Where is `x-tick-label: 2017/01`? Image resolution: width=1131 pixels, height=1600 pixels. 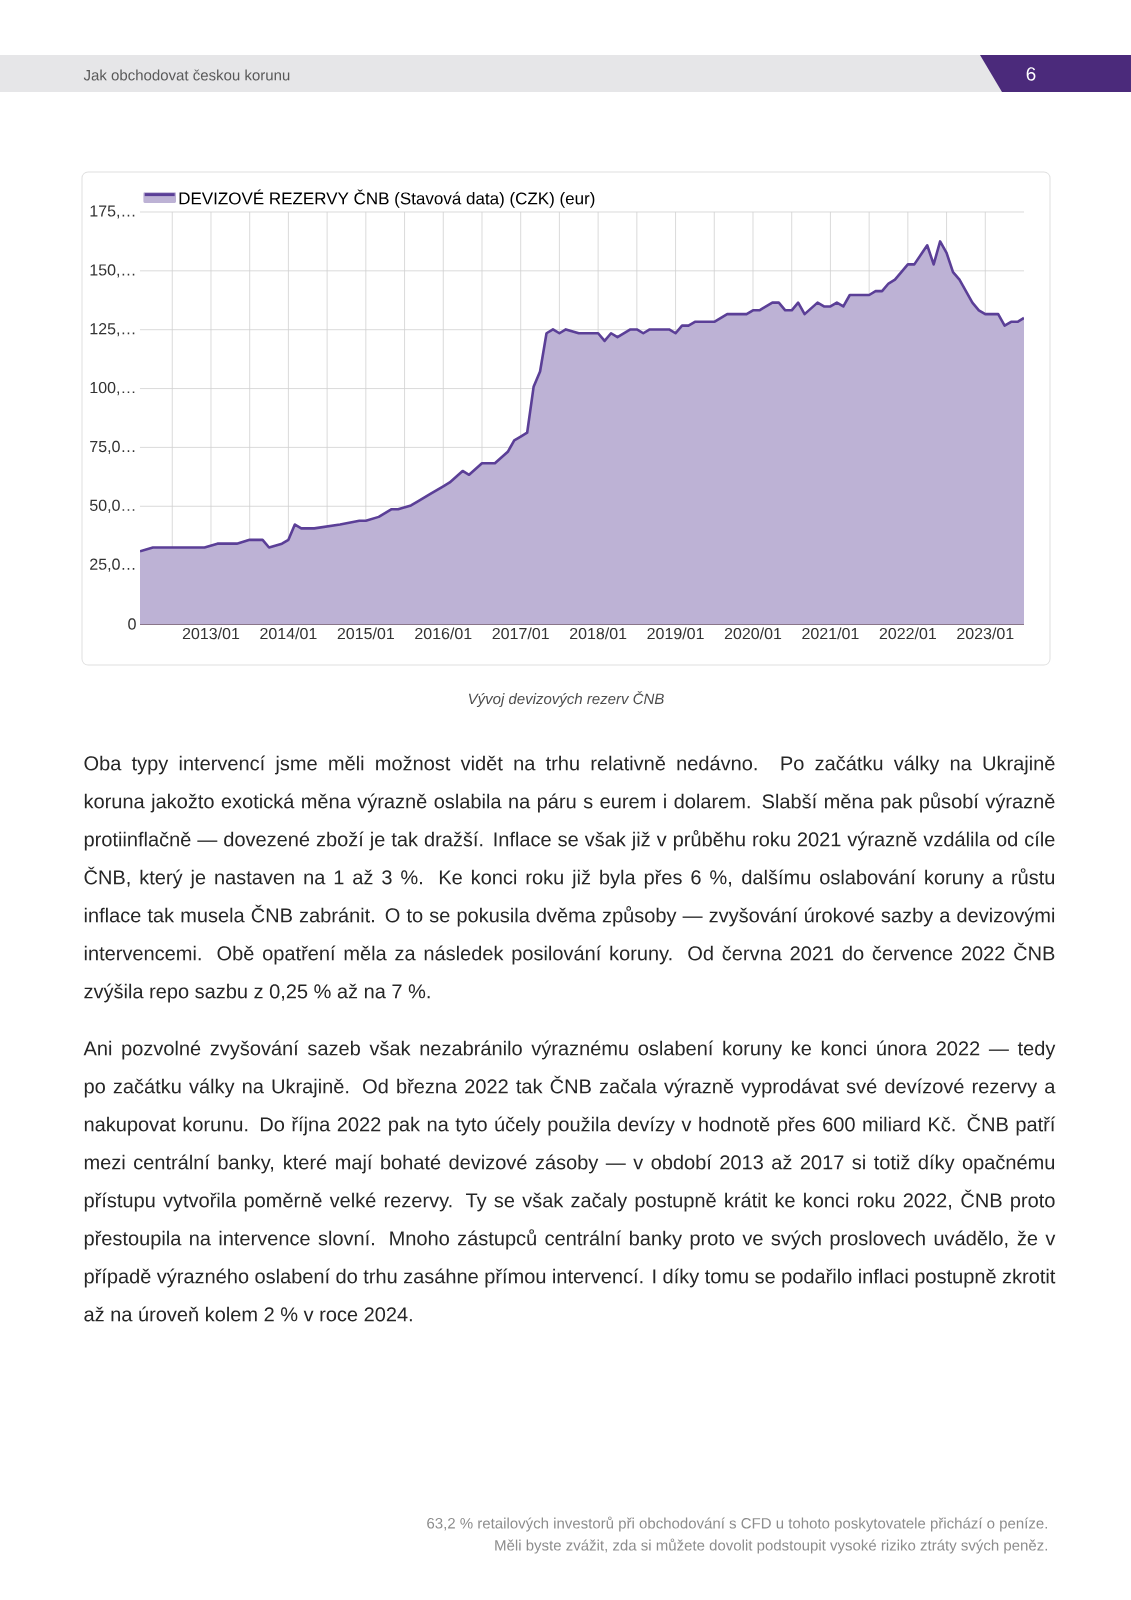 x-tick-label: 2017/01 is located at coordinates (520, 633).